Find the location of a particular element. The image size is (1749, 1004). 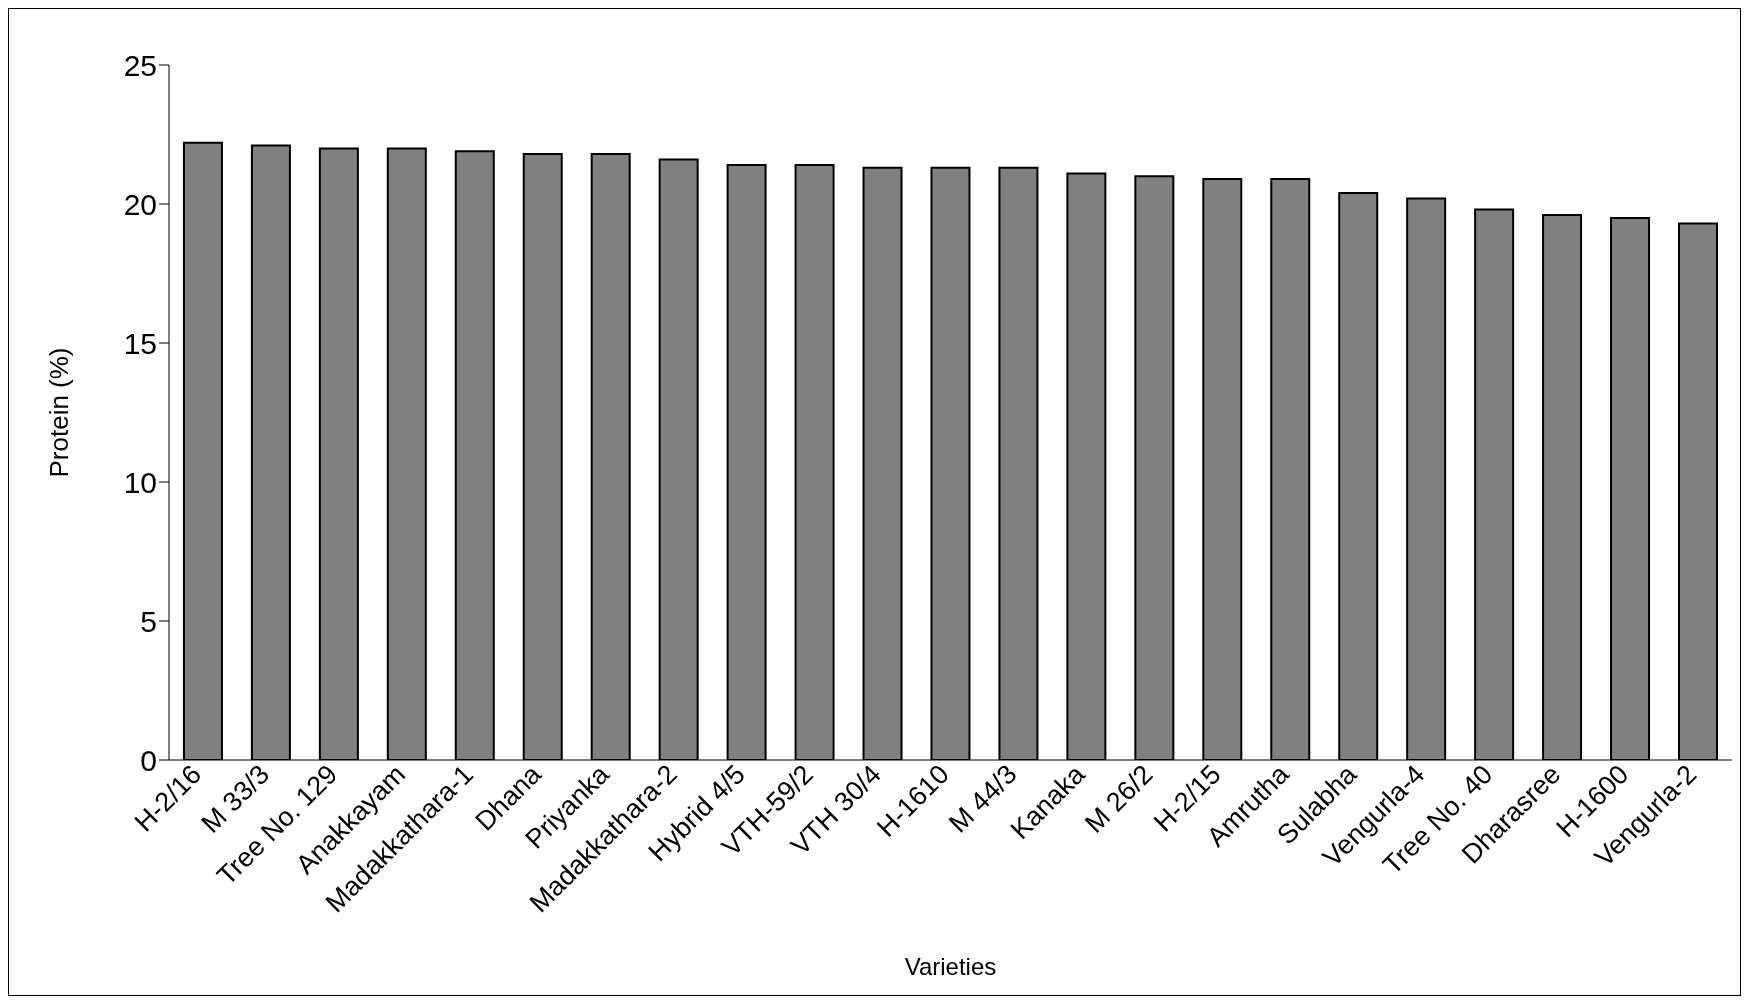

y-tick-label: 5 is located at coordinates (148, 621).